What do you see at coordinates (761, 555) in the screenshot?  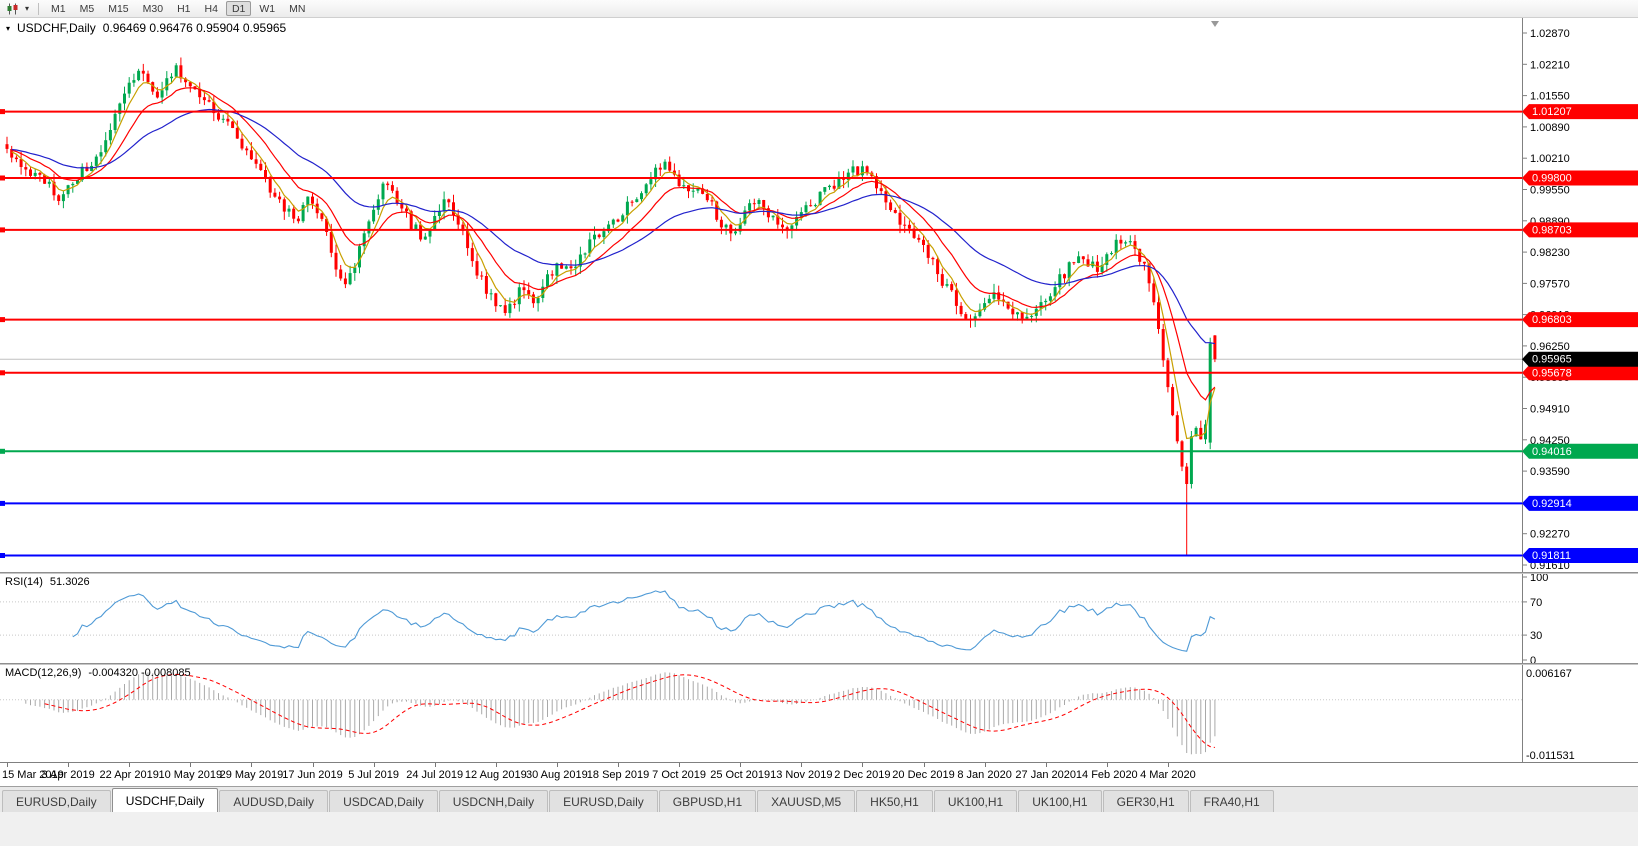 I see `horizontal-line-0.91811` at bounding box center [761, 555].